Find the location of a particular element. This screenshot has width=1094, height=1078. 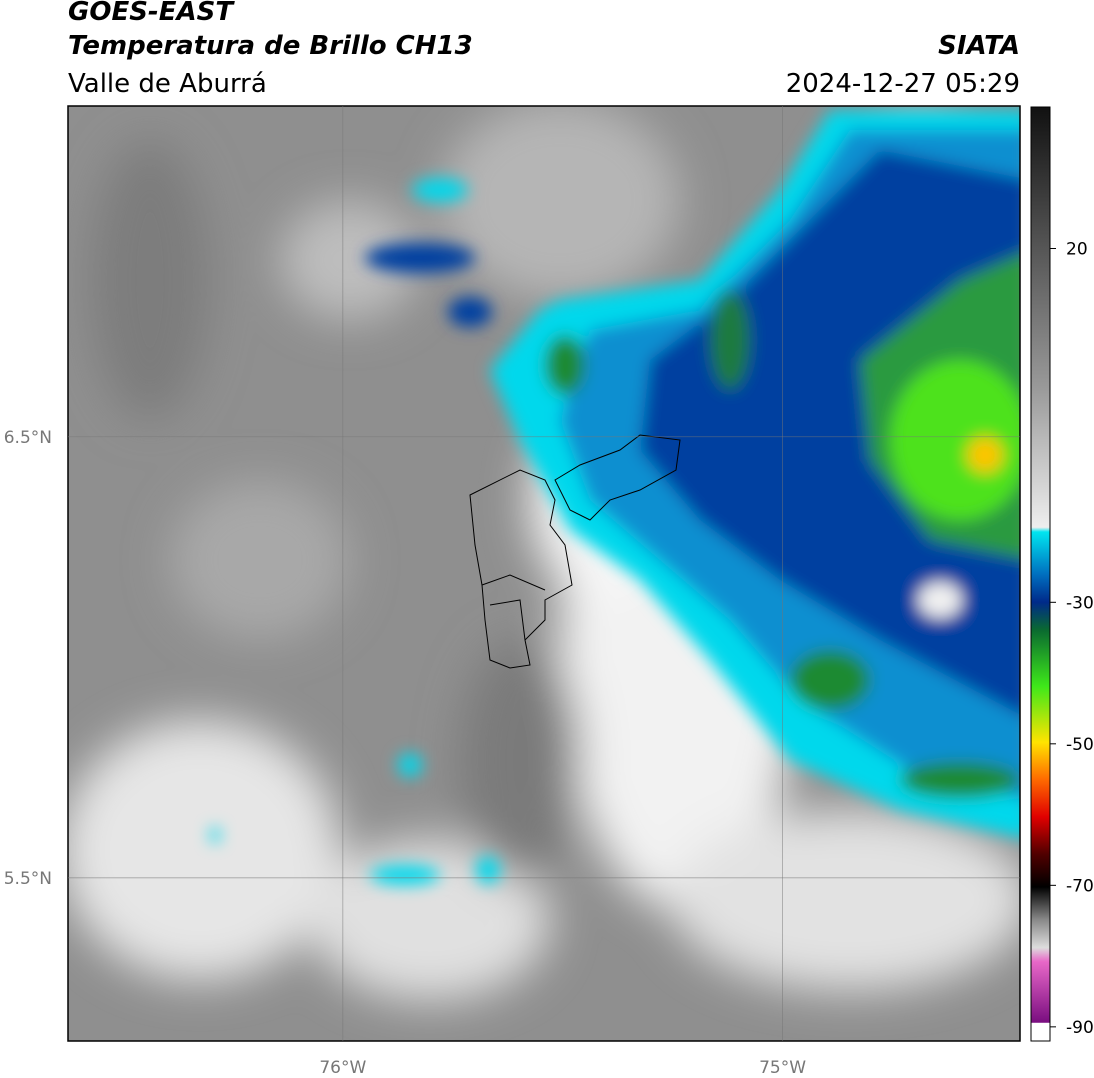

source: SIATA is located at coordinates (979, 46).